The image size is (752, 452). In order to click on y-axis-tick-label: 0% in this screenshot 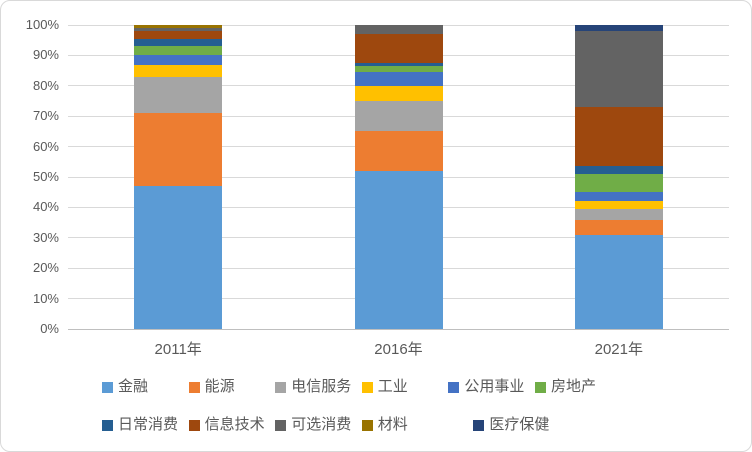, I will do `click(49, 328)`.